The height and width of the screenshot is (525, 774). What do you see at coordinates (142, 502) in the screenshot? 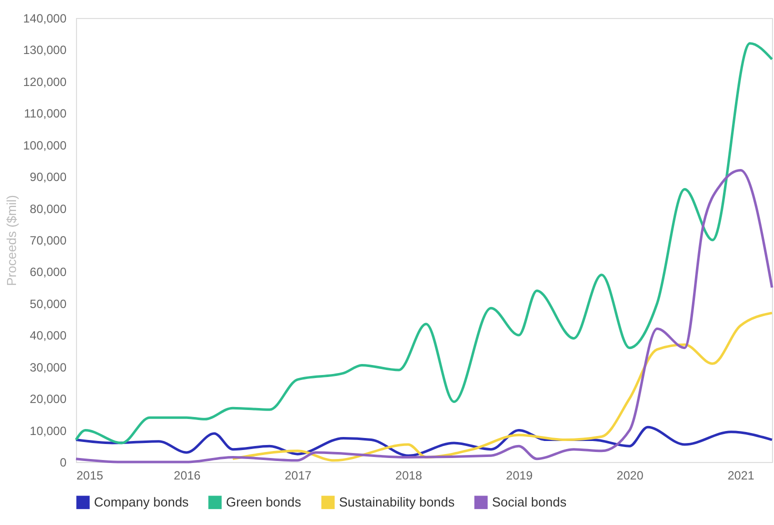
I see `legend-label: Company bonds` at bounding box center [142, 502].